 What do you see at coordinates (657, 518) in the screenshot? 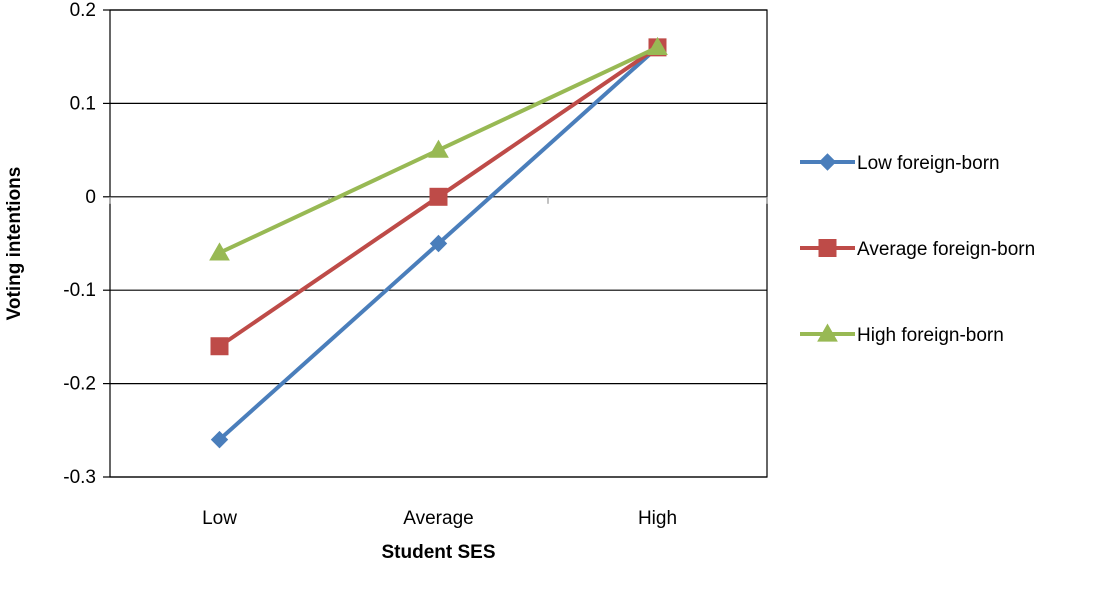
I see `x-tick-label: High` at bounding box center [657, 518].